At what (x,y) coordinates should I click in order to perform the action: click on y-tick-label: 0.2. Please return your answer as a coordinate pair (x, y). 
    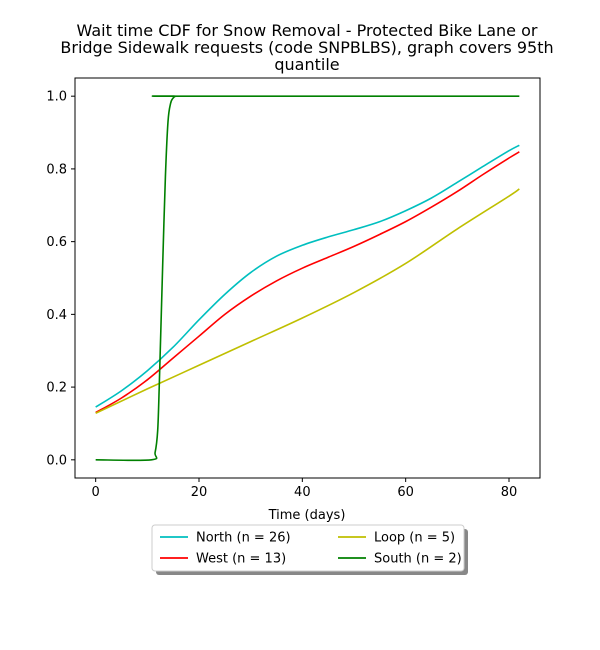
    Looking at the image, I should click on (56, 388).